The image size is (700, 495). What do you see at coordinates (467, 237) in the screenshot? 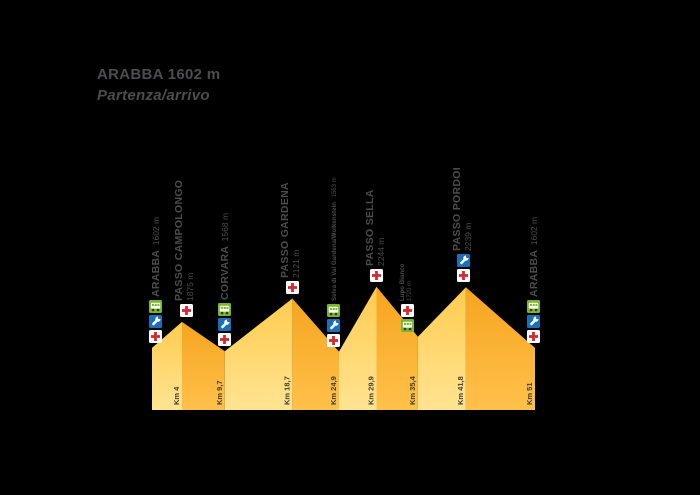
I see `place-altitude: 2239 m` at bounding box center [467, 237].